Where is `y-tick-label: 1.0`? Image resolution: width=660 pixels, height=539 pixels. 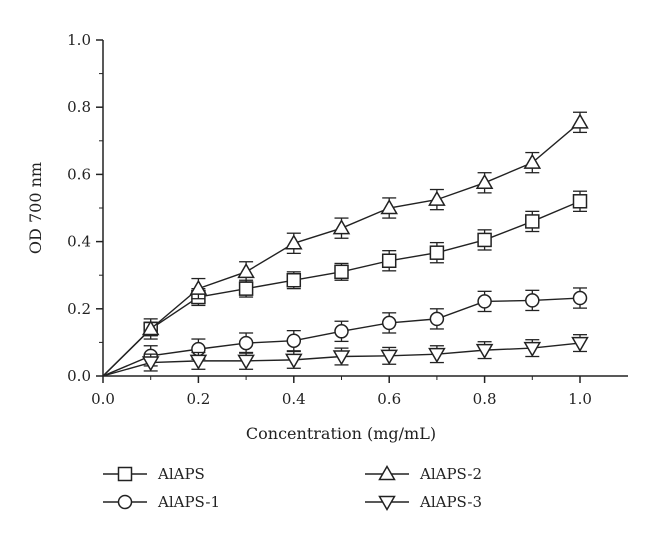 y-tick-label: 1.0 is located at coordinates (79, 40).